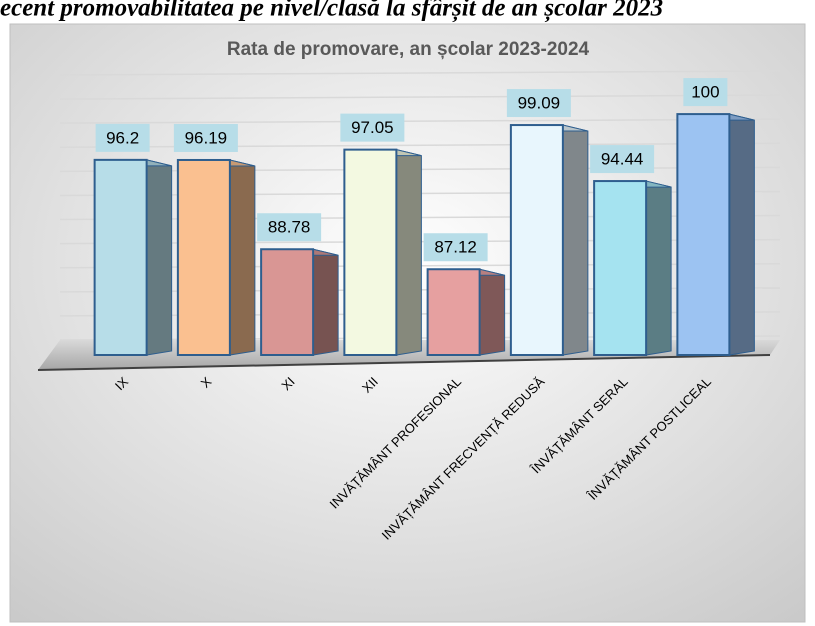 The height and width of the screenshot is (626, 815). I want to click on value-label: 88.78, so click(289, 227).